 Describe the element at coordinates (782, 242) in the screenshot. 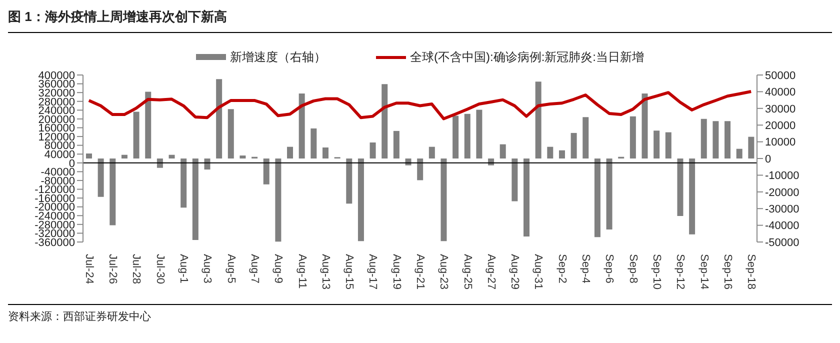

I see `y2-tick-label: -50000` at that location.